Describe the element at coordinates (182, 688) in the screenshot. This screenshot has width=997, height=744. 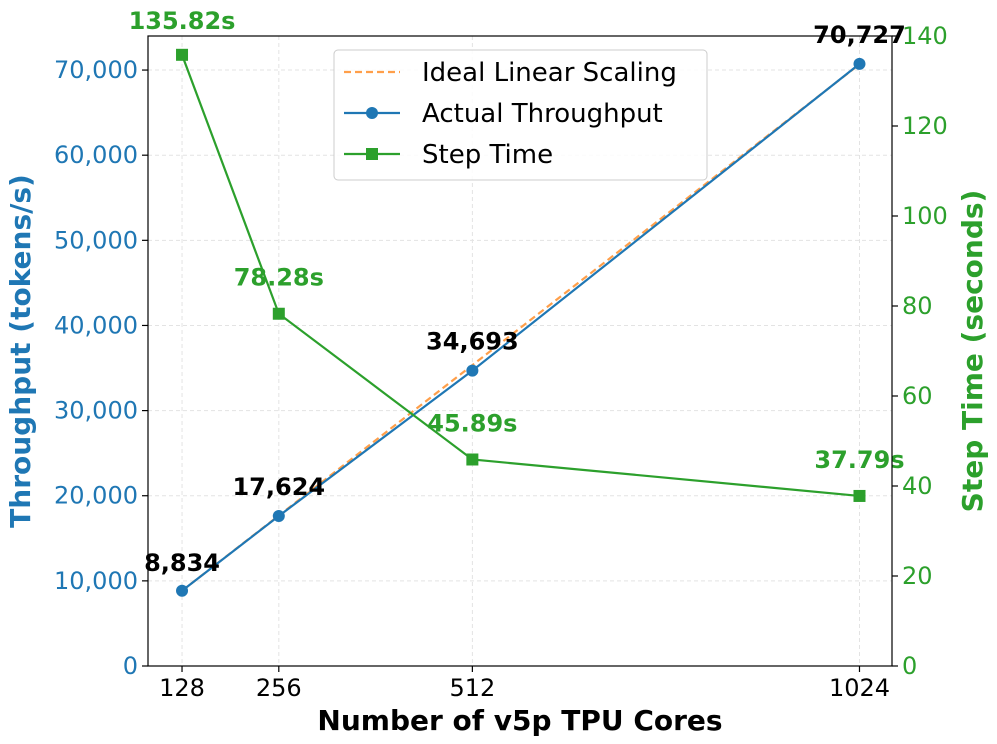
I see `x-tick-label: 128` at that location.